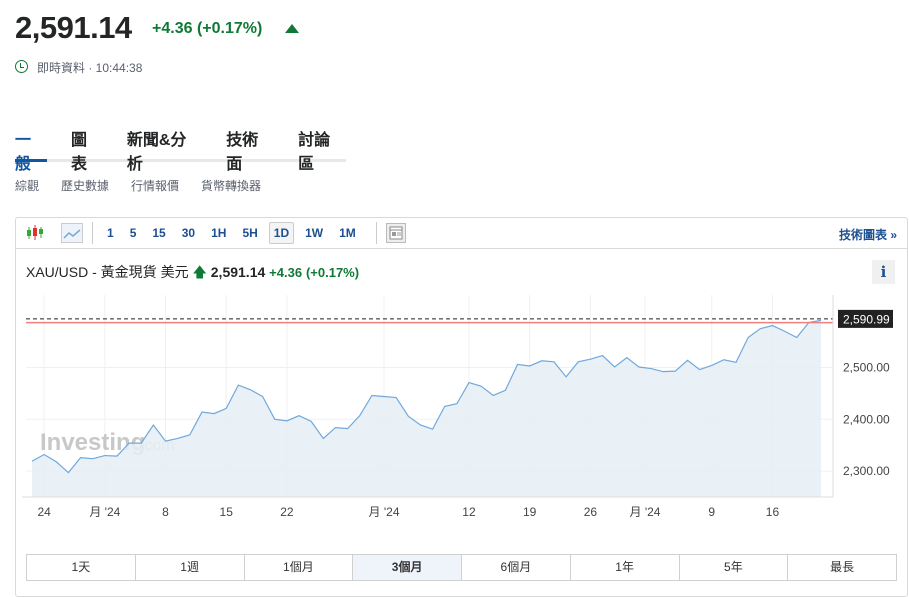 The image size is (909, 597). What do you see at coordinates (347, 233) in the screenshot?
I see `interval-1m: 1M` at bounding box center [347, 233].